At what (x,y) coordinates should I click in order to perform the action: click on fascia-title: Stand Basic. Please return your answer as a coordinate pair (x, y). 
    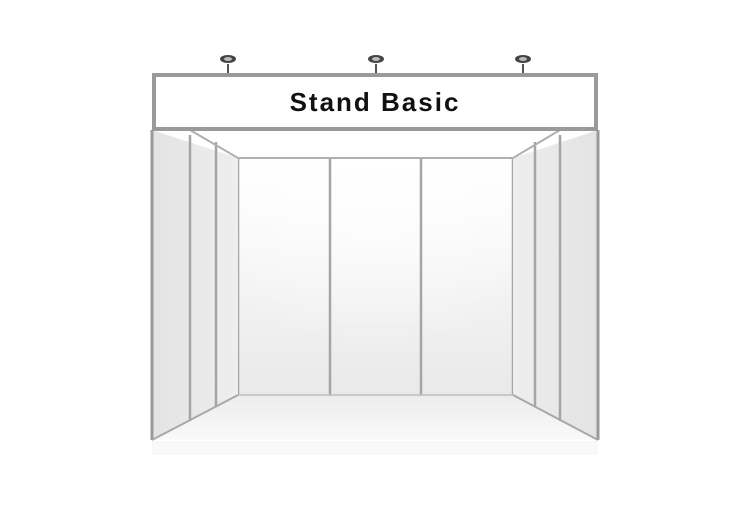
    Looking at the image, I should click on (375, 101).